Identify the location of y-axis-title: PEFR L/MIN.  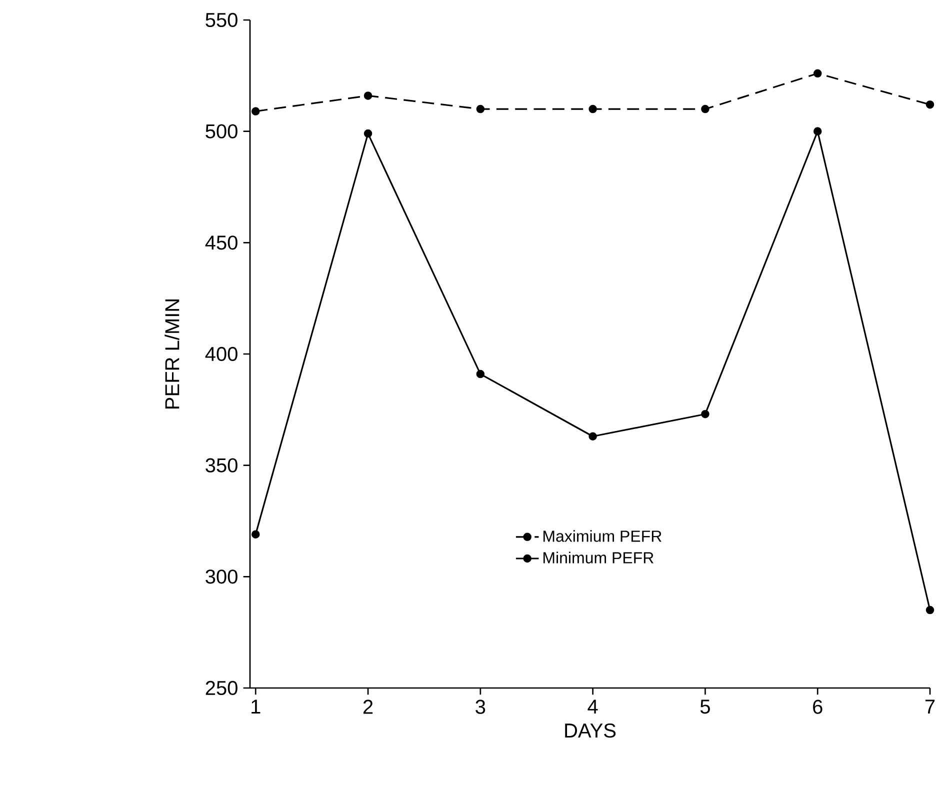
(172, 354).